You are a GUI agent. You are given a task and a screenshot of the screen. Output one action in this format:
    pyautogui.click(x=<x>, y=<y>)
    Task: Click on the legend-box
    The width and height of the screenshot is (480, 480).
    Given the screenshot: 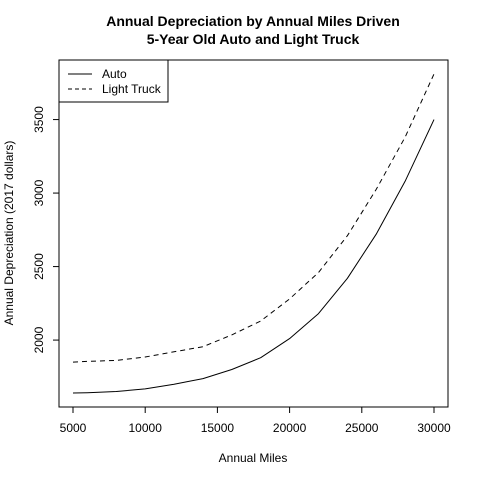 What is the action you would take?
    pyautogui.click(x=113, y=81)
    